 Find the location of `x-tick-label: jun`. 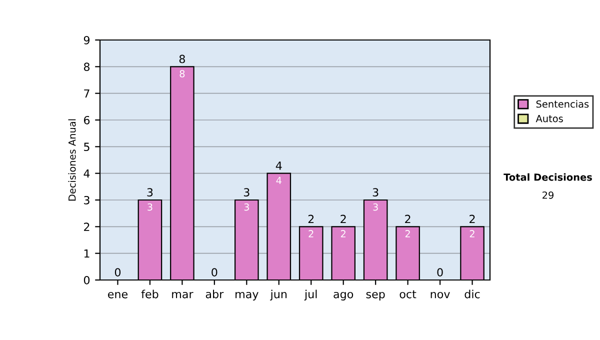

x-tick-label: jun is located at coordinates (278, 295).